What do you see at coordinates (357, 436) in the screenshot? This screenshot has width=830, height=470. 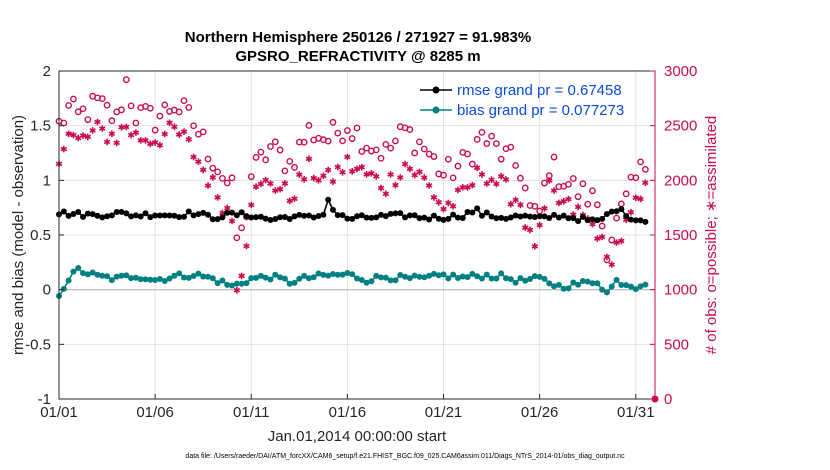 I see `x-axis-label: Jan.01,2014 00:00:00 start` at bounding box center [357, 436].